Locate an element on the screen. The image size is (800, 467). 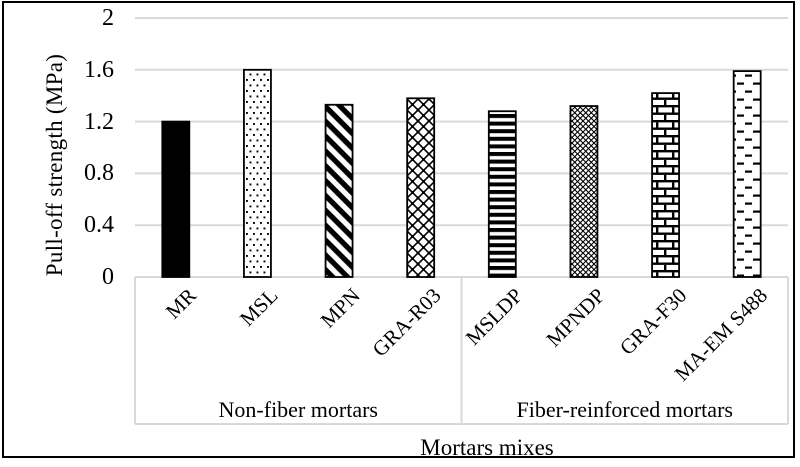
bar-mpn is located at coordinates (339, 190).